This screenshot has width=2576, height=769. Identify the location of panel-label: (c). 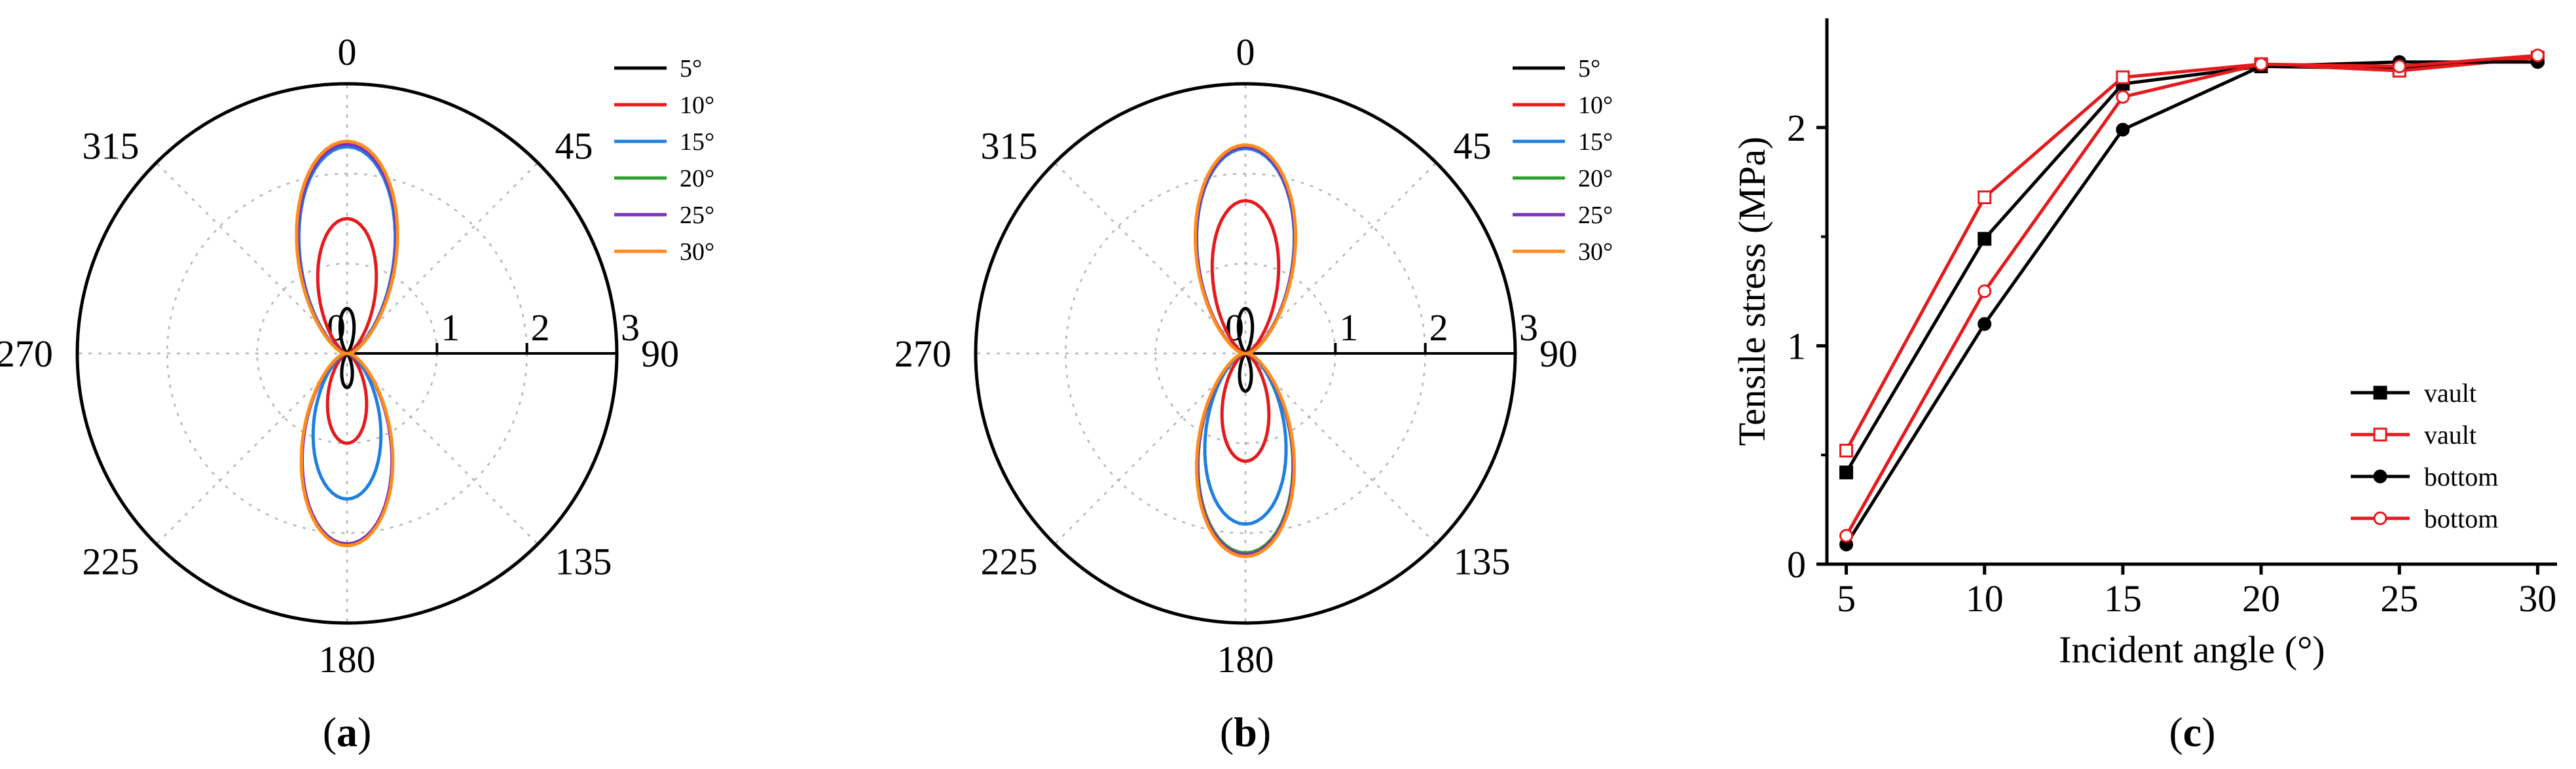
(2192, 732).